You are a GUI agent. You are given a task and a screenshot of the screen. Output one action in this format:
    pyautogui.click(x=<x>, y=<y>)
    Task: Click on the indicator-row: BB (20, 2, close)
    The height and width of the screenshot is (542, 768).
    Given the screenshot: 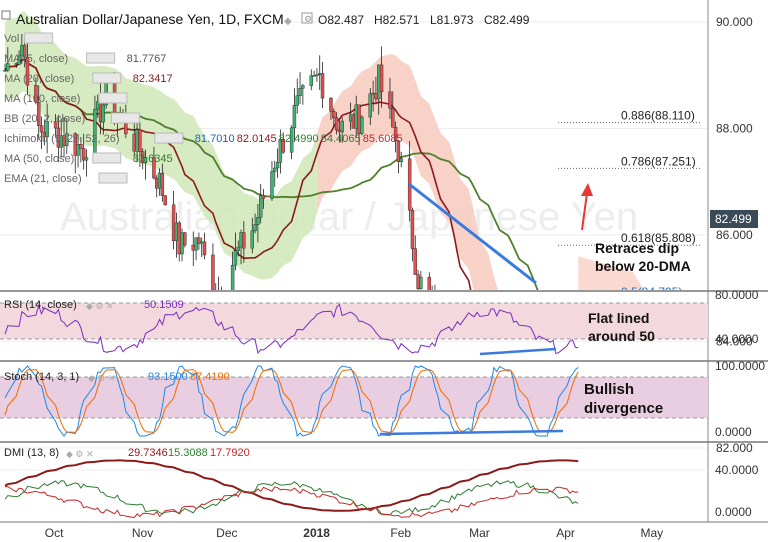 What is the action you would take?
    pyautogui.click(x=72, y=118)
    